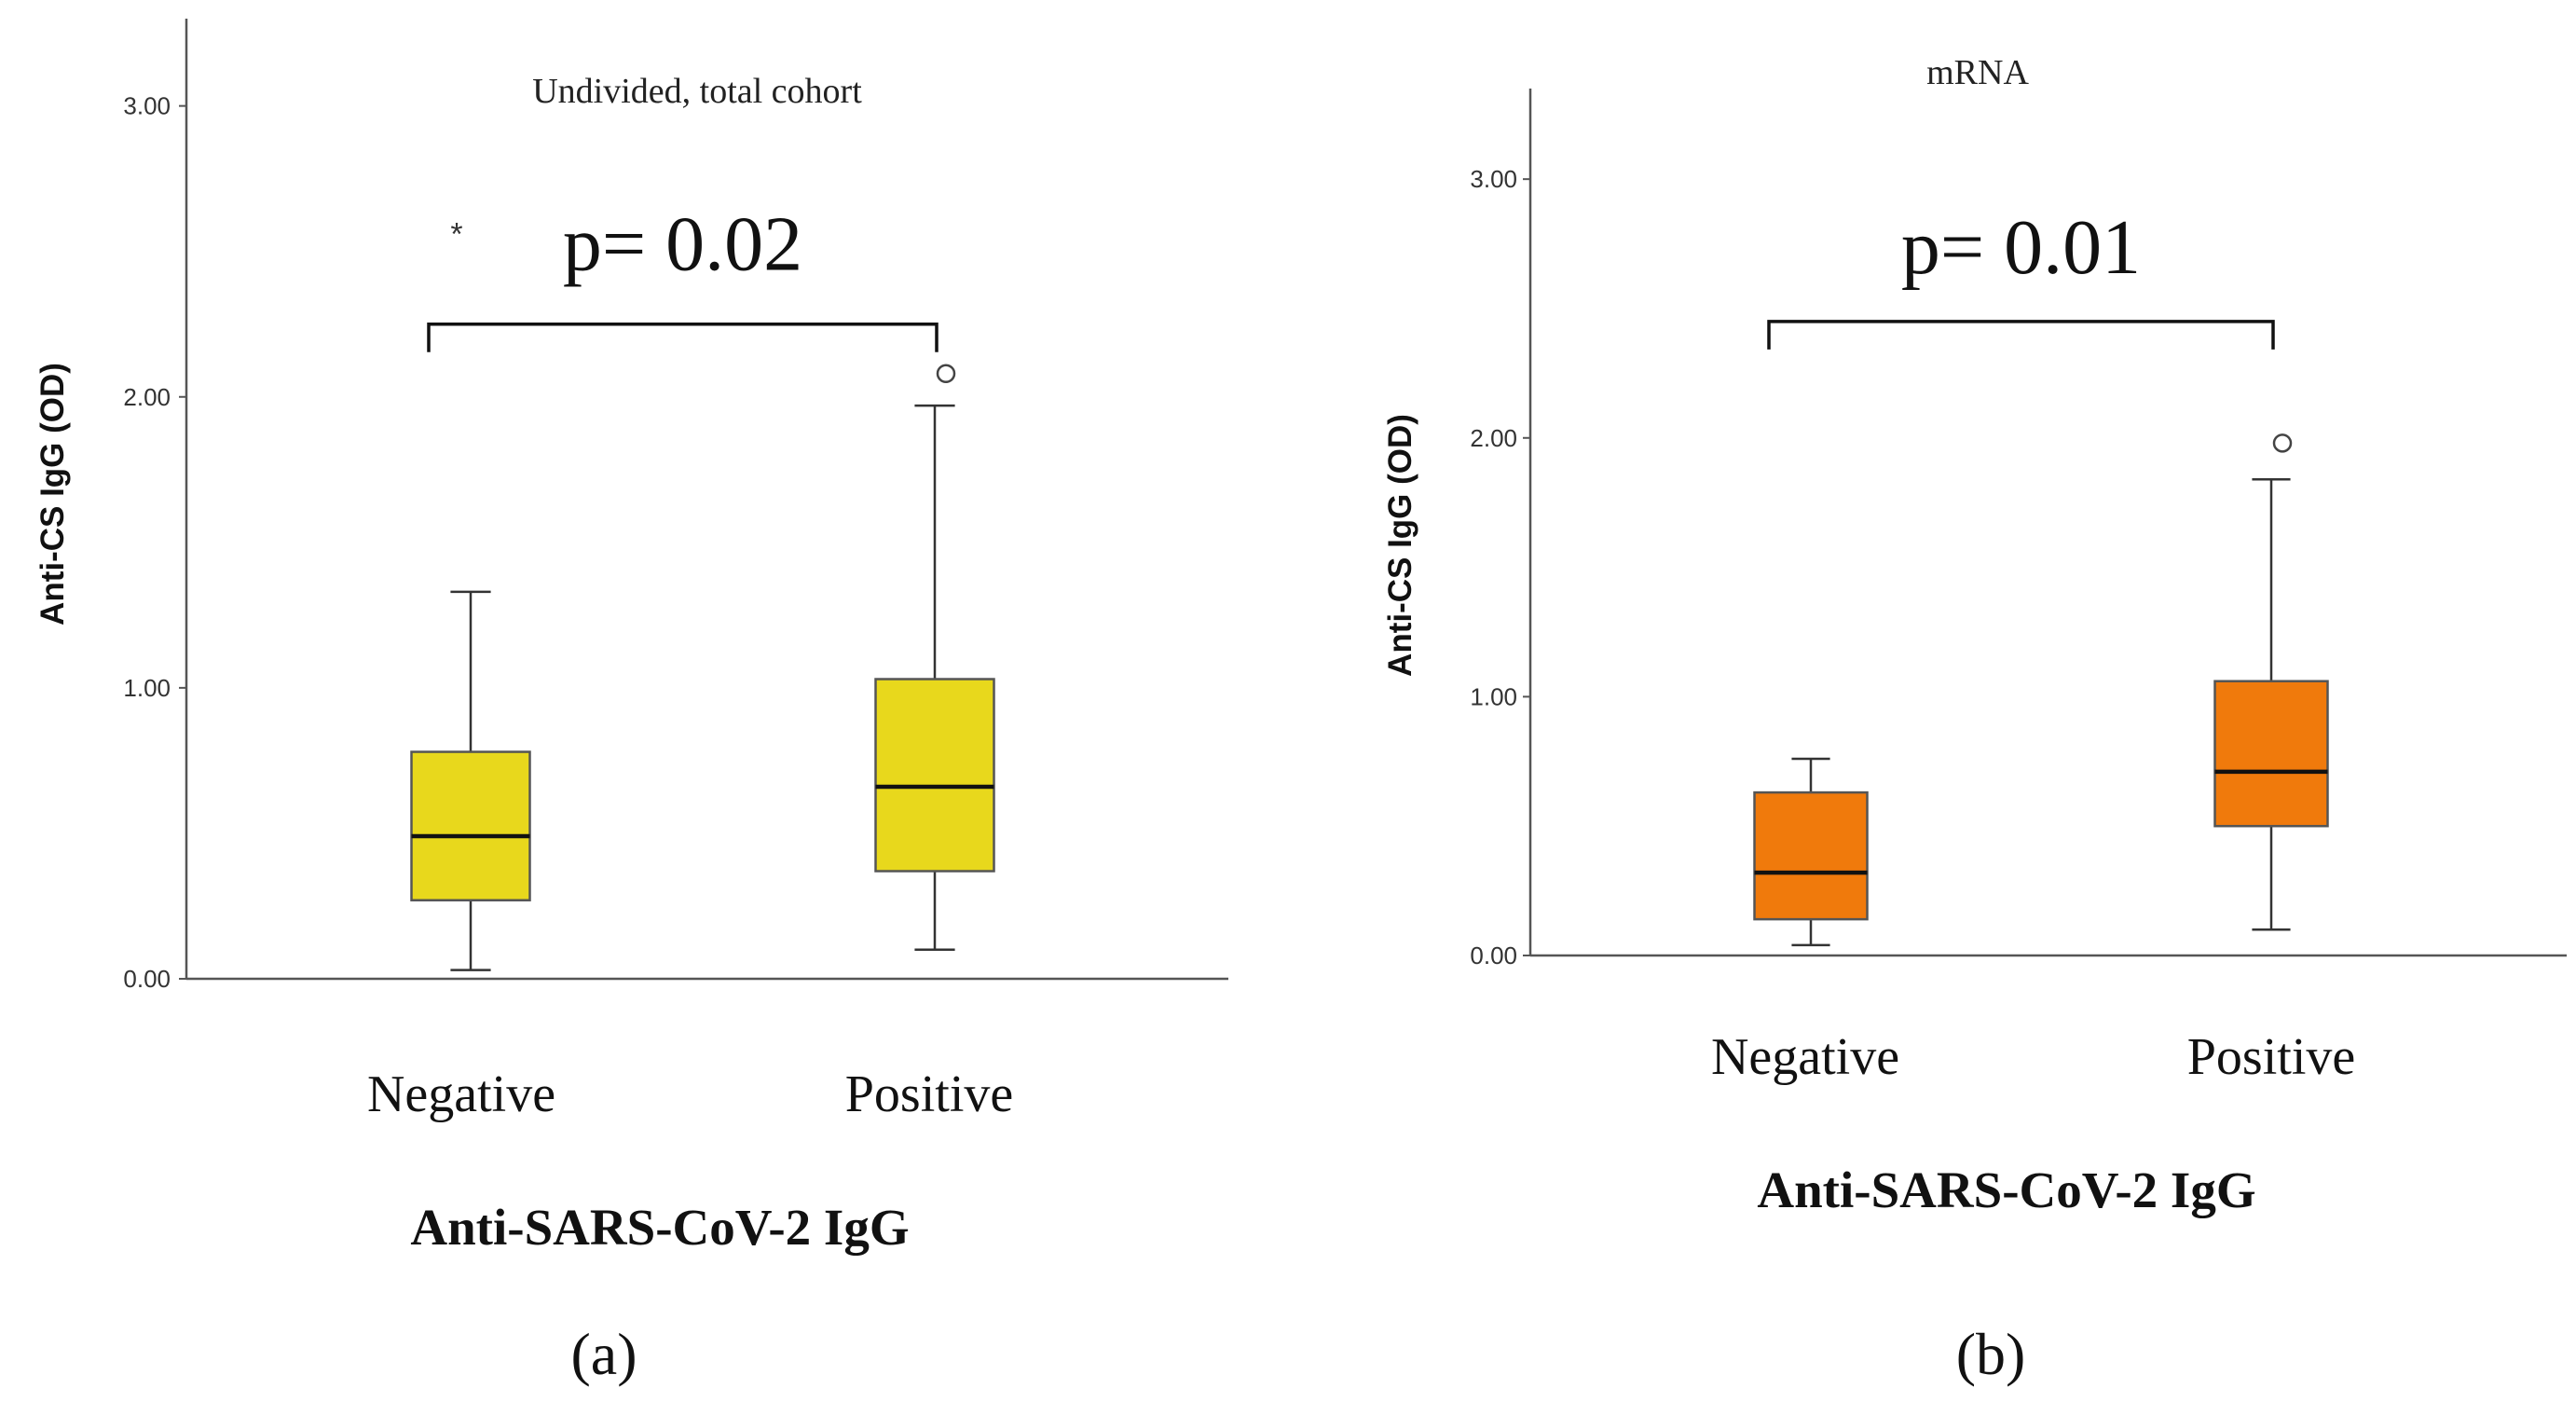  What do you see at coordinates (2006, 1189) in the screenshot?
I see `panel-b-x-axis-label: Anti-SARS-CoV-2 IgG` at bounding box center [2006, 1189].